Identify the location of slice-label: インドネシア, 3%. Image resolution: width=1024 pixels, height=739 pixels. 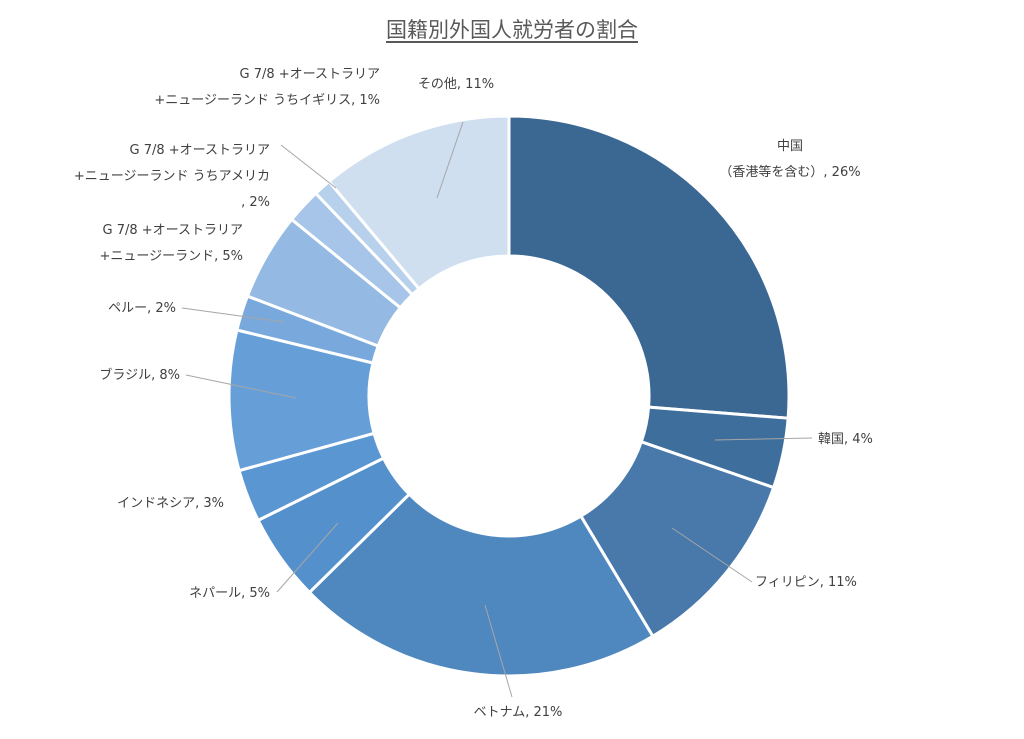
(170, 503).